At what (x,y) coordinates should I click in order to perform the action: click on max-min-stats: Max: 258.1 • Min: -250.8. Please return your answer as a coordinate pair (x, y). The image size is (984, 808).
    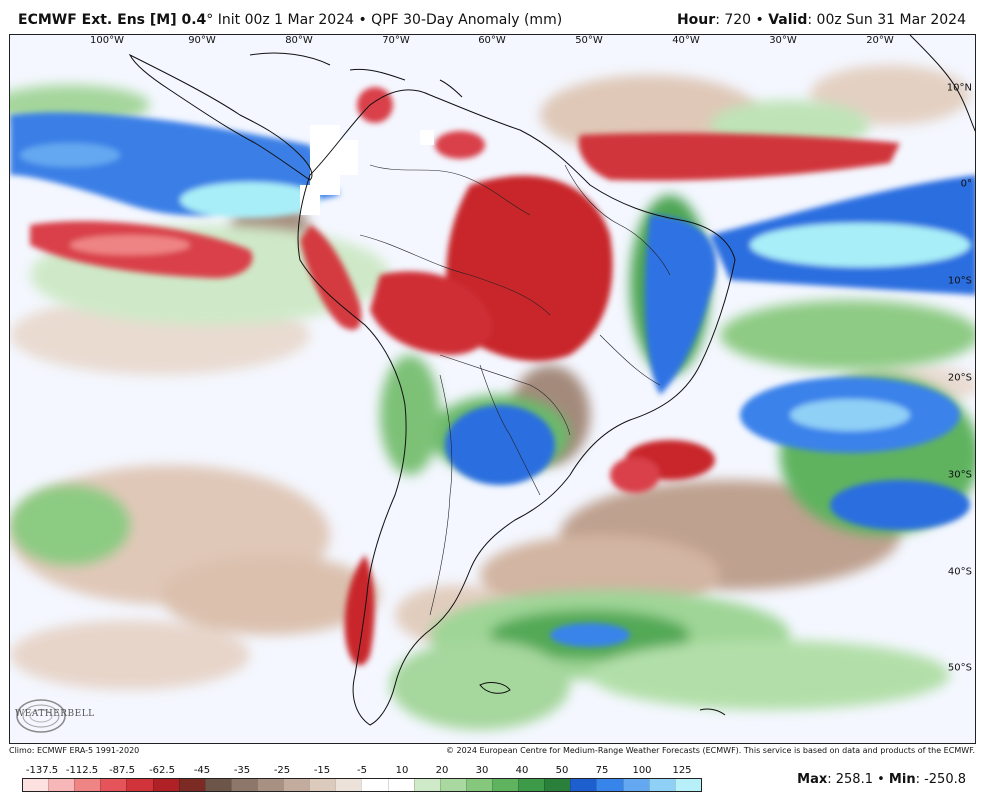
    Looking at the image, I should click on (881, 779).